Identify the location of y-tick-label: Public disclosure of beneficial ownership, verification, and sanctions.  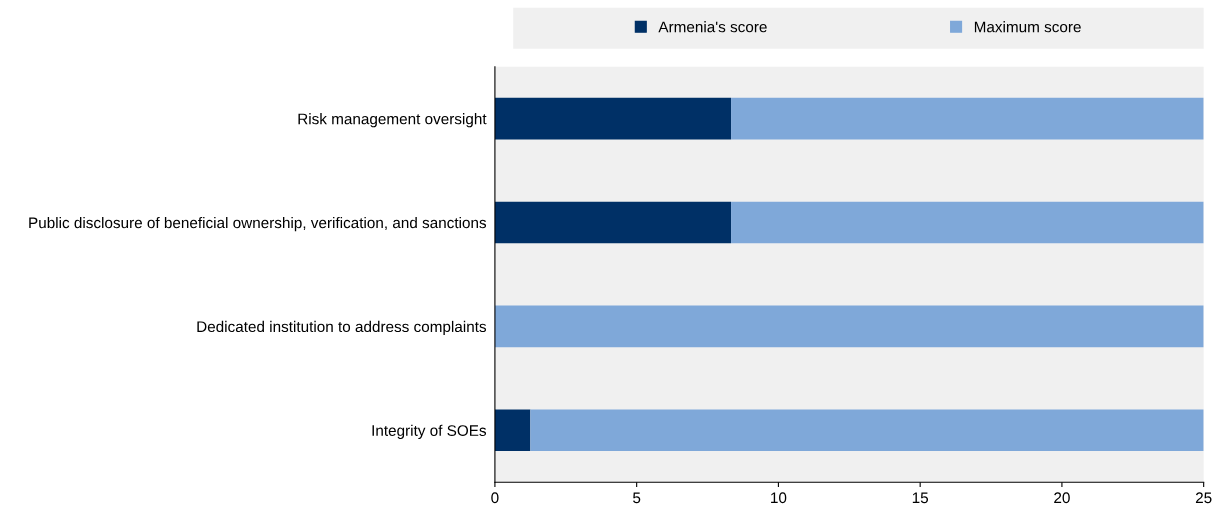
(258, 224).